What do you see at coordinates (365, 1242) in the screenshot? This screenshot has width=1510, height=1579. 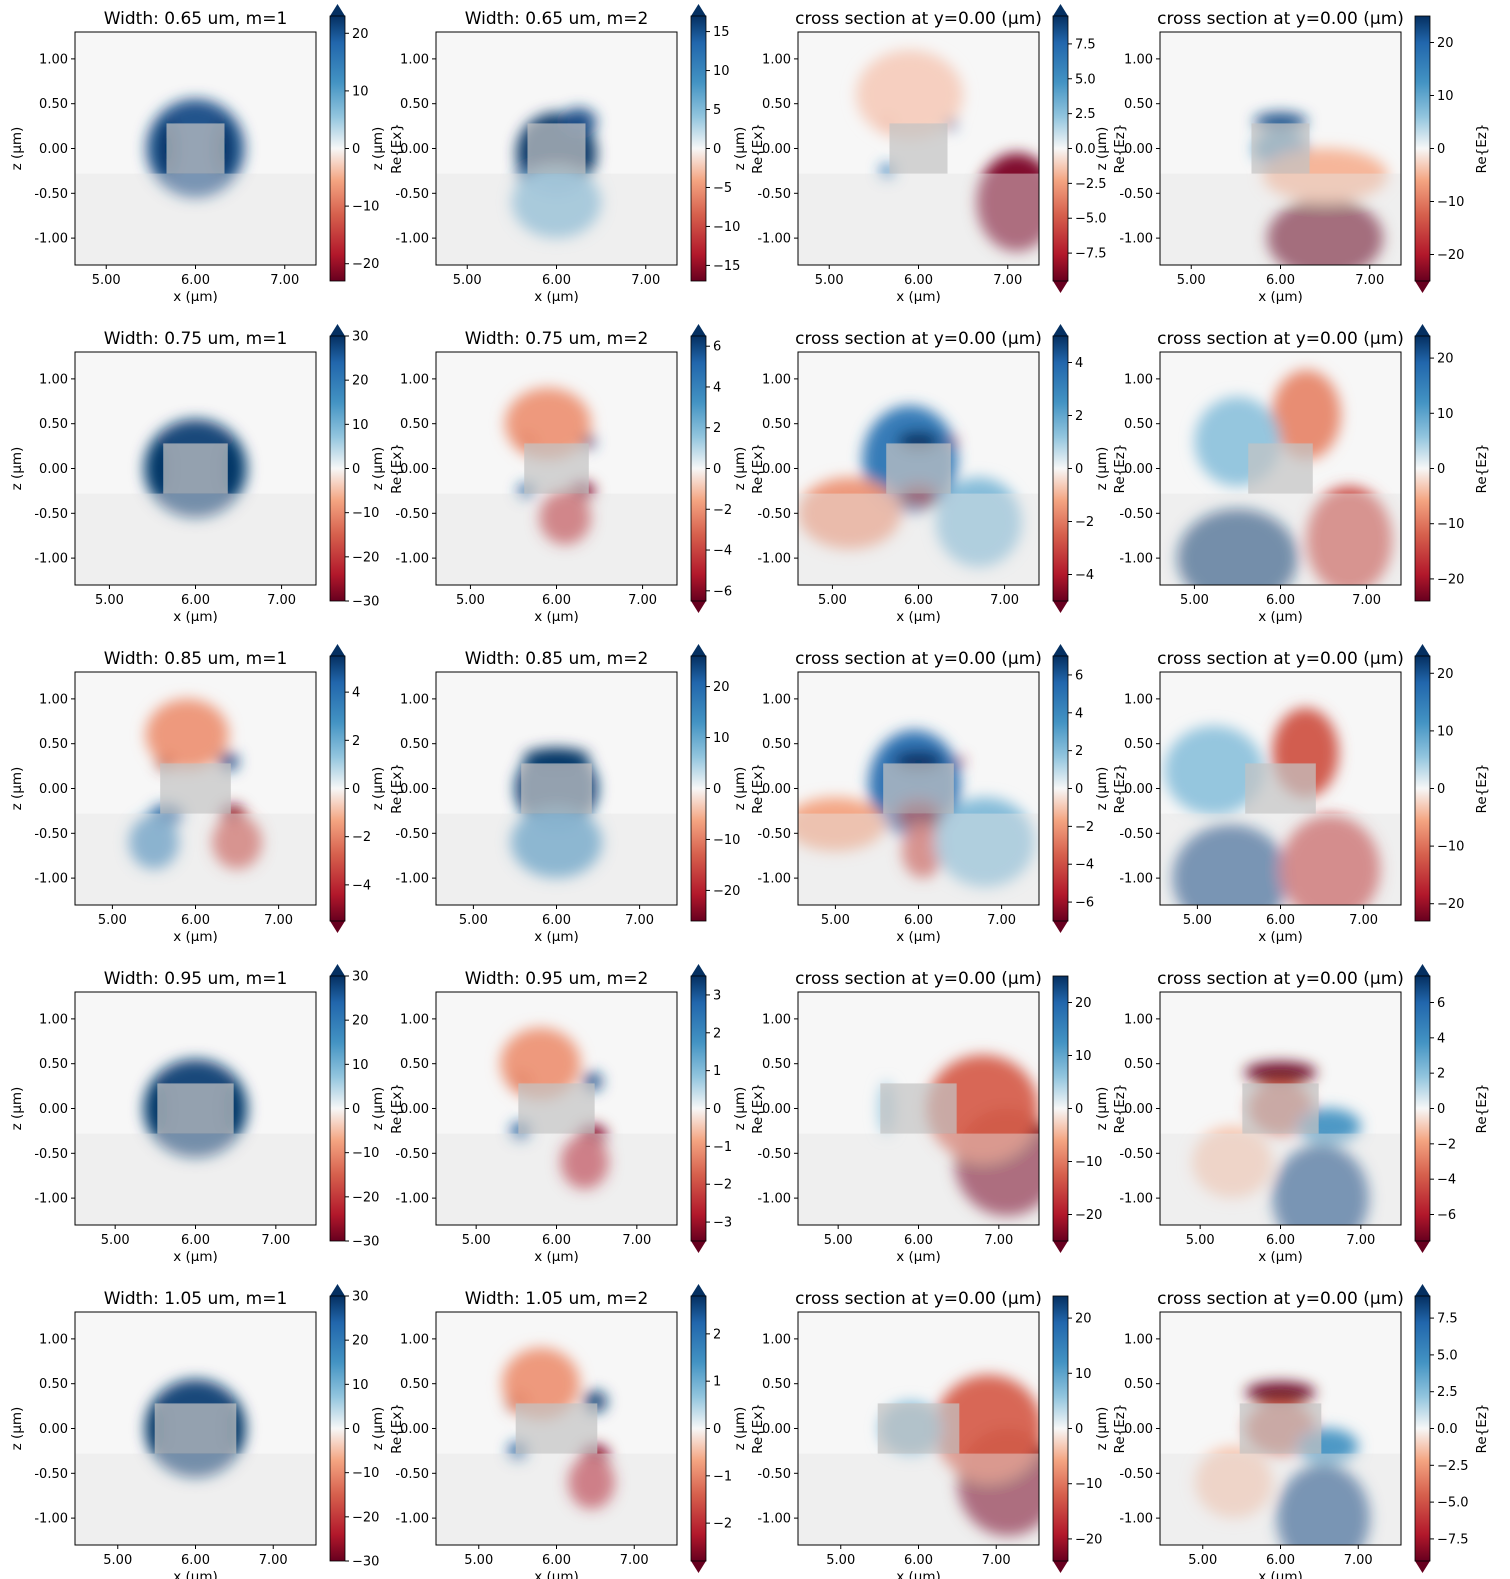 I see `colorbar-tick-label: −30` at bounding box center [365, 1242].